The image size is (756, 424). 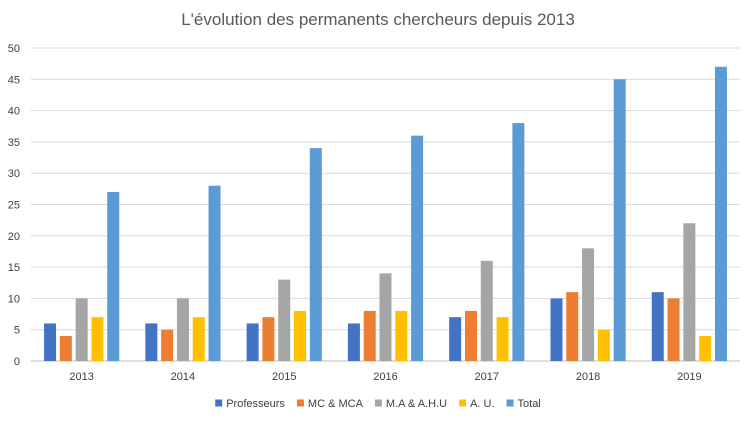 What do you see at coordinates (183, 377) in the screenshot?
I see `x-tick-label: 2014` at bounding box center [183, 377].